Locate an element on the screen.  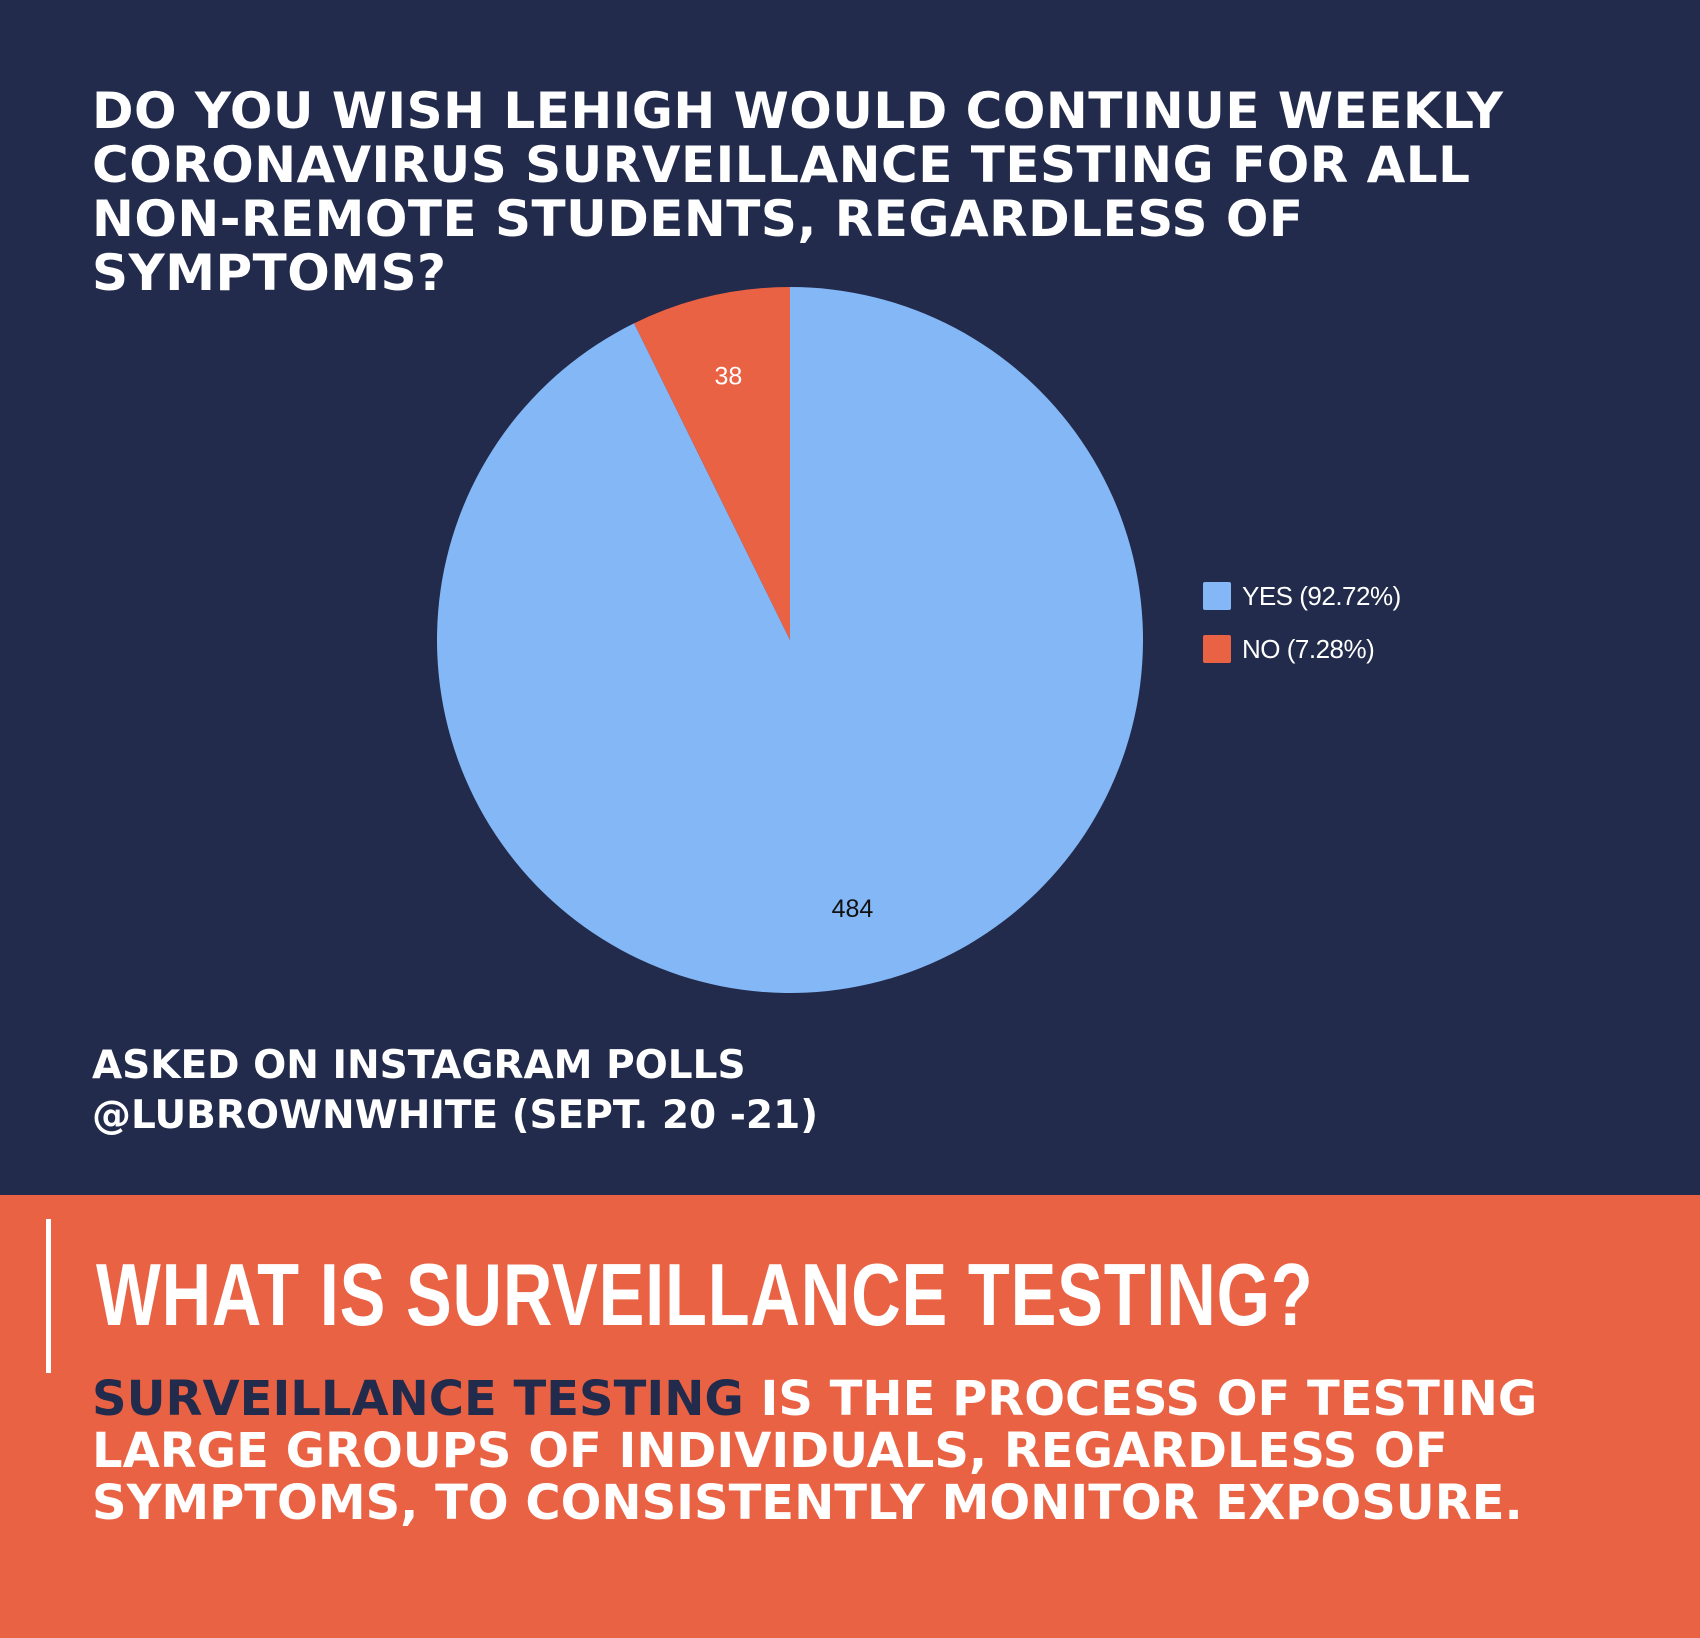
legend-label-no: NO (7.28%) is located at coordinates (1308, 648).